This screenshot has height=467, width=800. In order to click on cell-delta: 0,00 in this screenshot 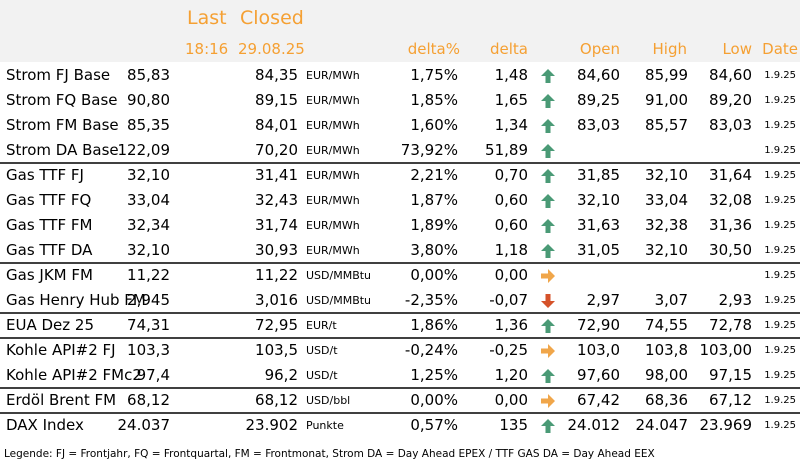, I will do `click(511, 400)`.